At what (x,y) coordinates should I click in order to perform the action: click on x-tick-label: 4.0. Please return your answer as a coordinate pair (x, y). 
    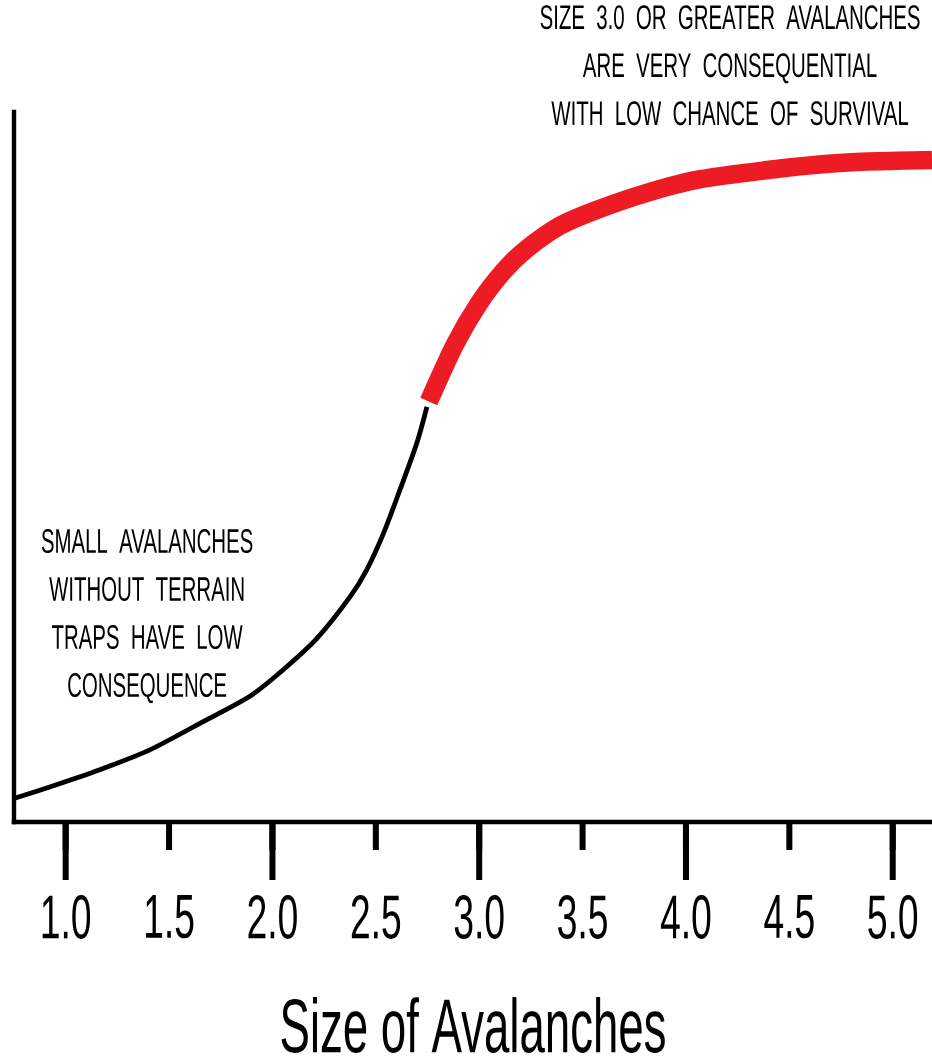
    Looking at the image, I should click on (685, 917).